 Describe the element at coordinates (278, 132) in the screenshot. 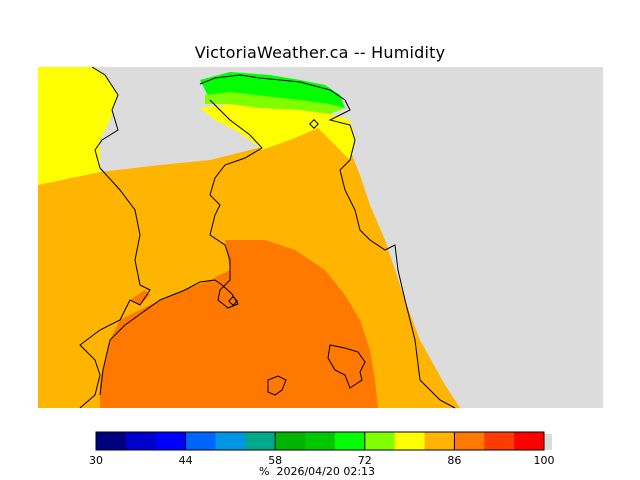

I see `humidity-zone-yellow-north` at that location.